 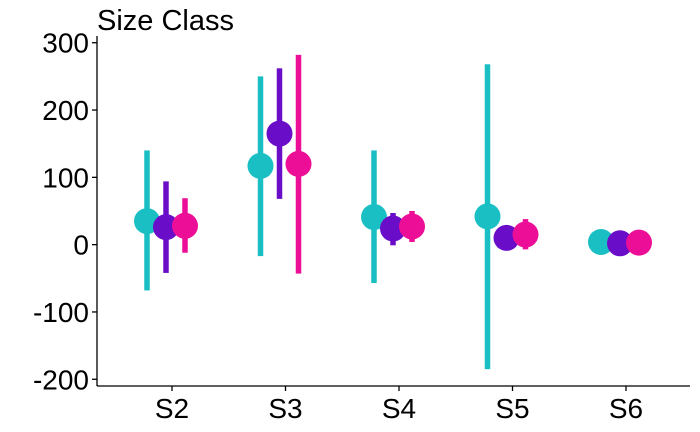 What do you see at coordinates (61, 379) in the screenshot?
I see `y-tick-label: -200` at bounding box center [61, 379].